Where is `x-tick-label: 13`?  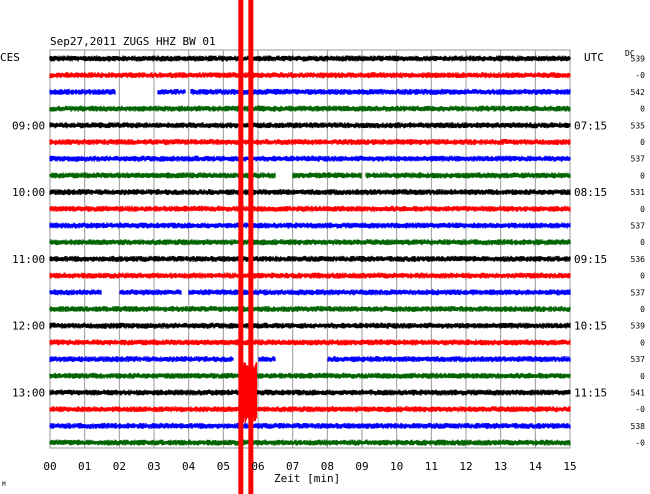
x-tick-label: 13 is located at coordinates (500, 466).